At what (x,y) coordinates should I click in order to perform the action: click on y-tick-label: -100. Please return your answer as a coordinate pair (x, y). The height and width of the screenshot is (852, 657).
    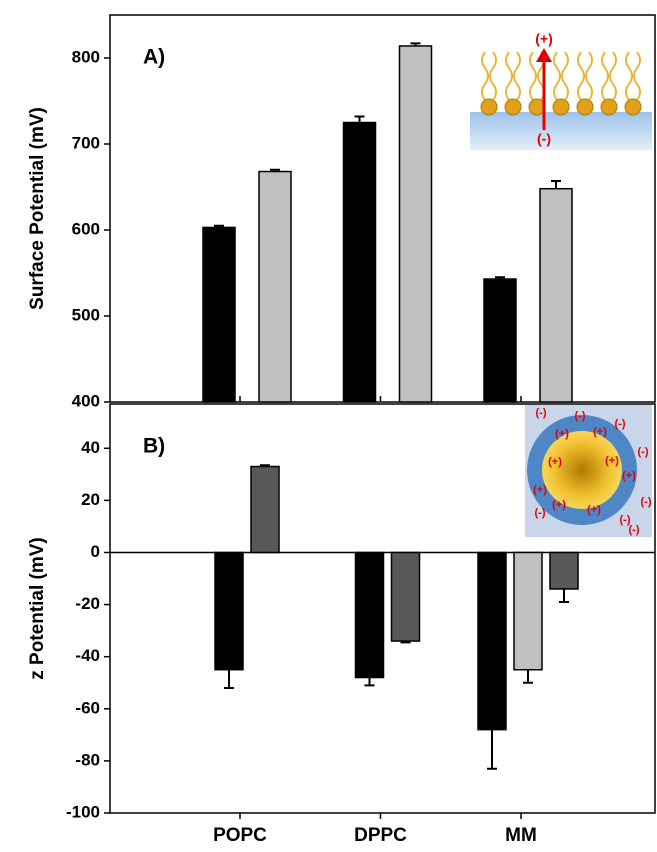
    Looking at the image, I should click on (83, 811).